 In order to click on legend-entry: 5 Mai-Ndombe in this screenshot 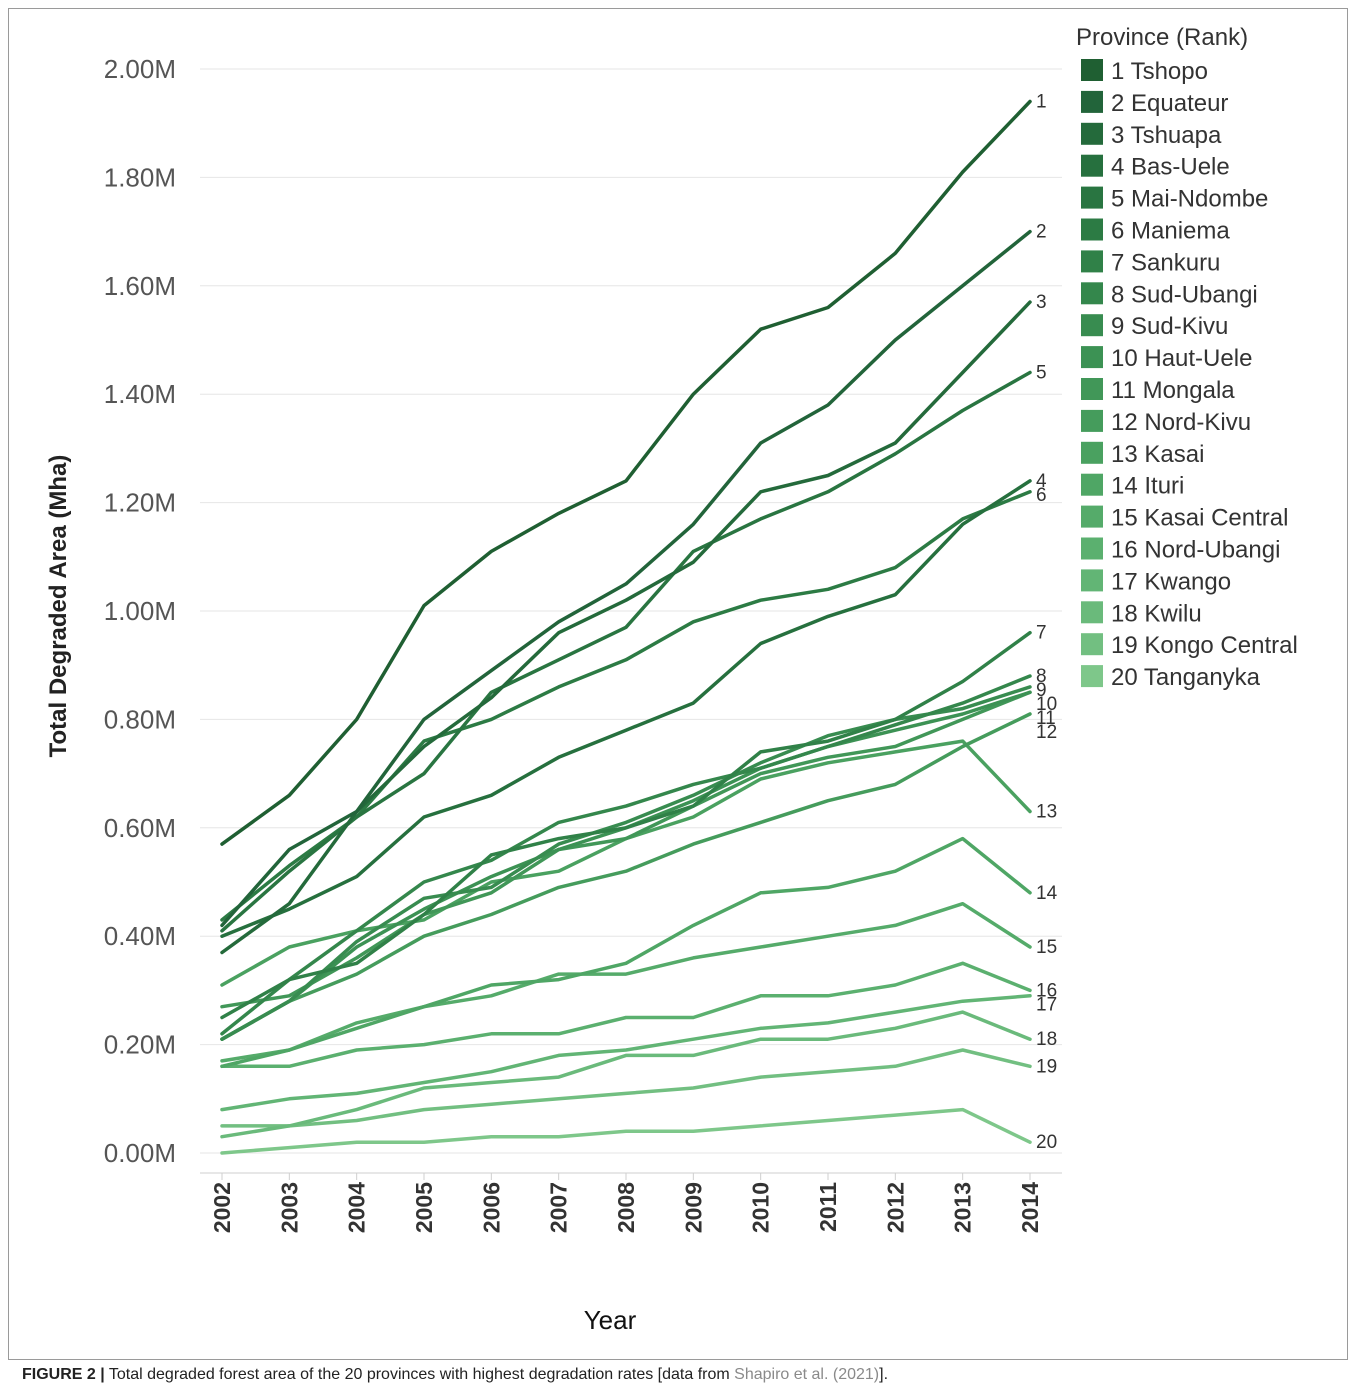, I will do `click(1189, 199)`.